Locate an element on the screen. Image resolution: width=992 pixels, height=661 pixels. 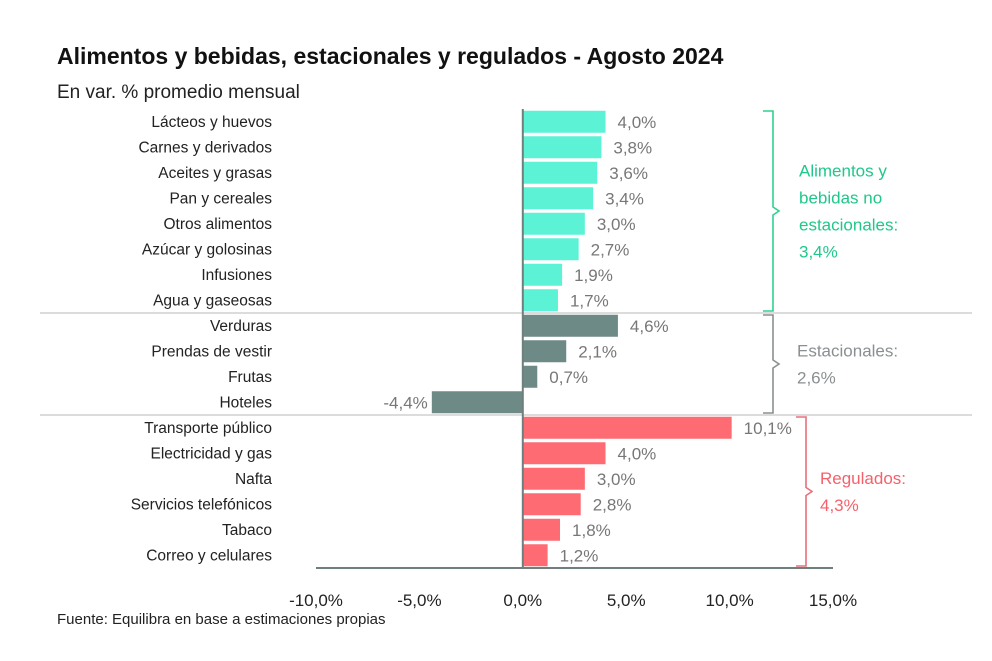
group-label: bebidas no is located at coordinates (840, 198).